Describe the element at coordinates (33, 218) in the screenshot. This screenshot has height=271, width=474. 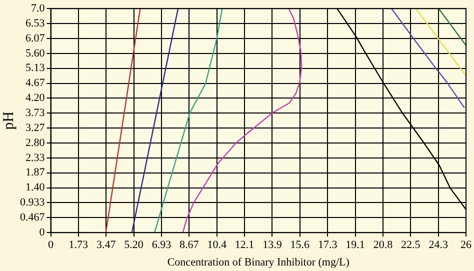
I see `y-tick-label: 0.467` at that location.